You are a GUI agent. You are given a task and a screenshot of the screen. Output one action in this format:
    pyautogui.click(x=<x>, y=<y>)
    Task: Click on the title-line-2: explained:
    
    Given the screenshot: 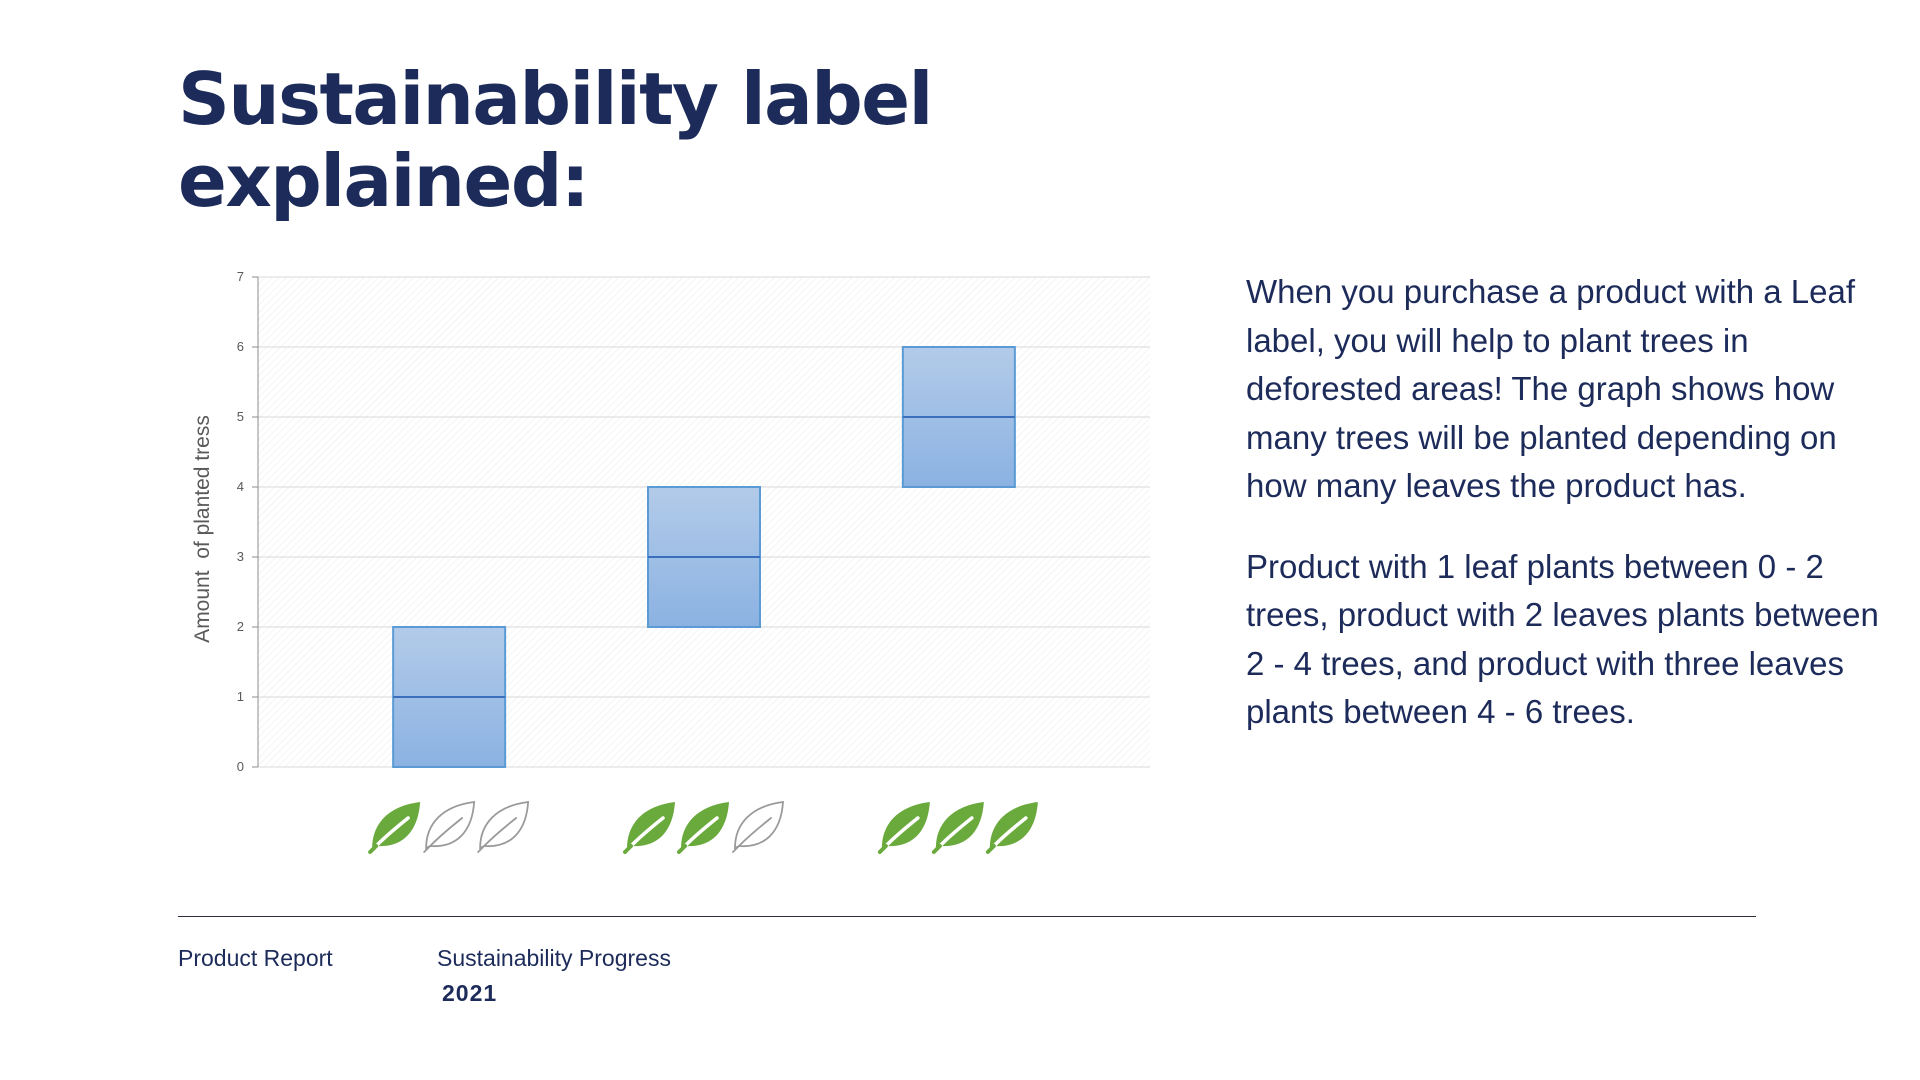 What is the action you would take?
    pyautogui.click(x=384, y=181)
    